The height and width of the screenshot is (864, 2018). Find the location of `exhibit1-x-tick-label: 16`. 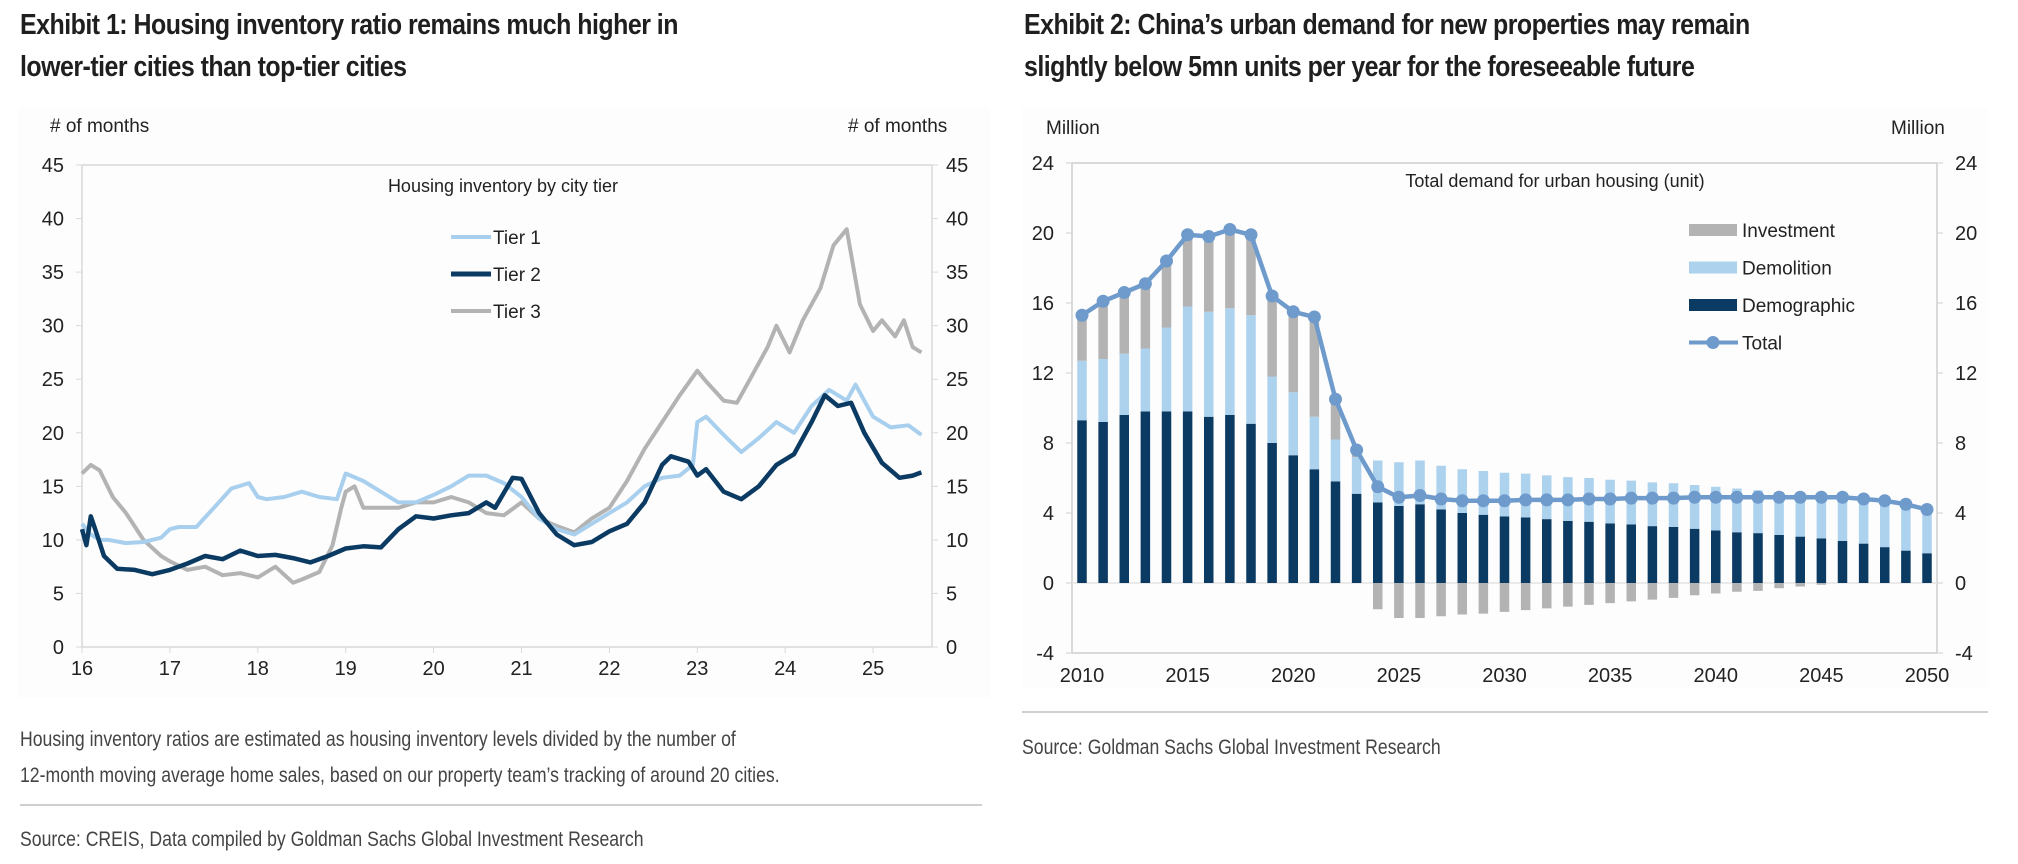

exhibit1-x-tick-label: 16 is located at coordinates (82, 669).